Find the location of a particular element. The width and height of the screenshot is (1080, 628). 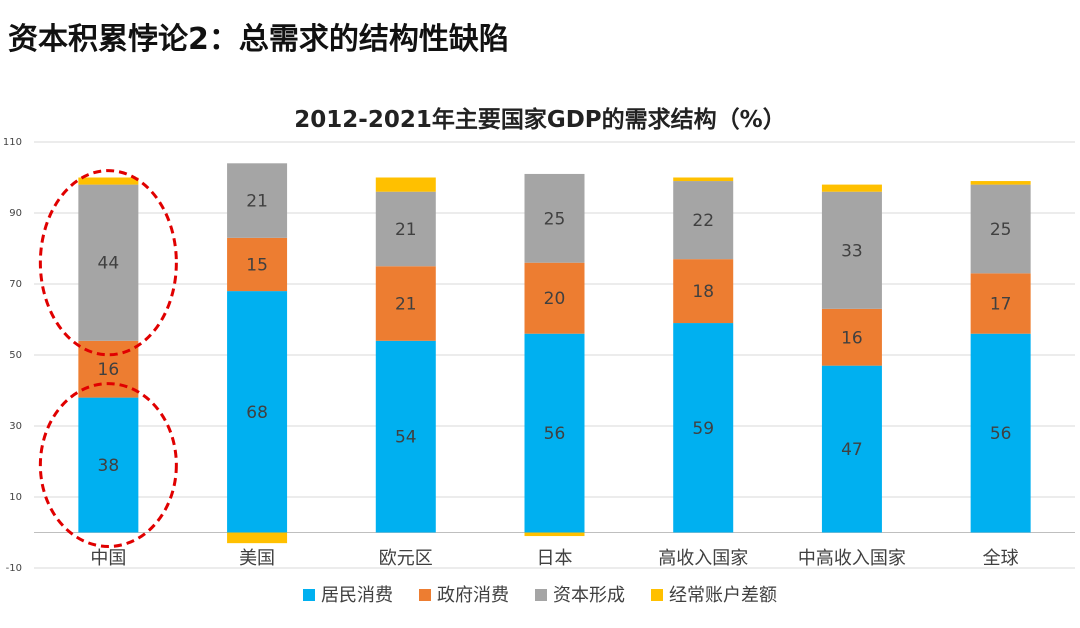

category-label: 欧元区 is located at coordinates (406, 558).